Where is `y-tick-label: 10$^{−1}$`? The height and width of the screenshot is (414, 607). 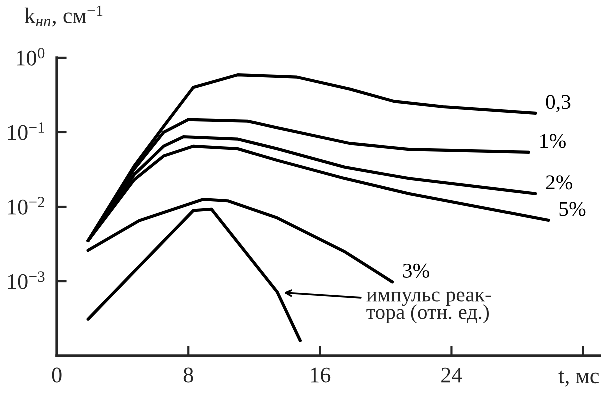 y-tick-label: 10$^{−1}$ is located at coordinates (26, 131).